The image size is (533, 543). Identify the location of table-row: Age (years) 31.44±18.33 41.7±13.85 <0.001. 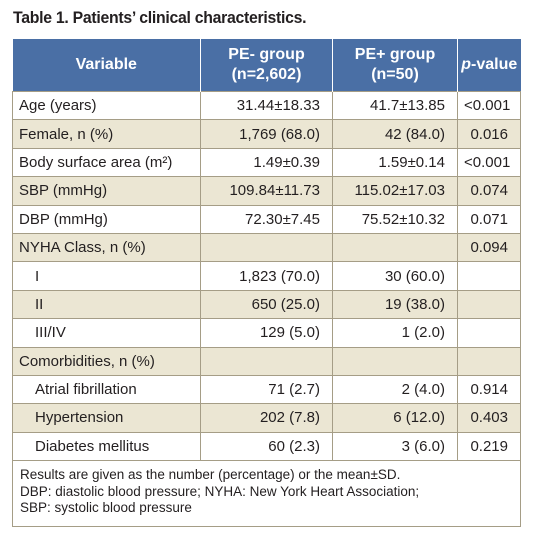
(266, 105).